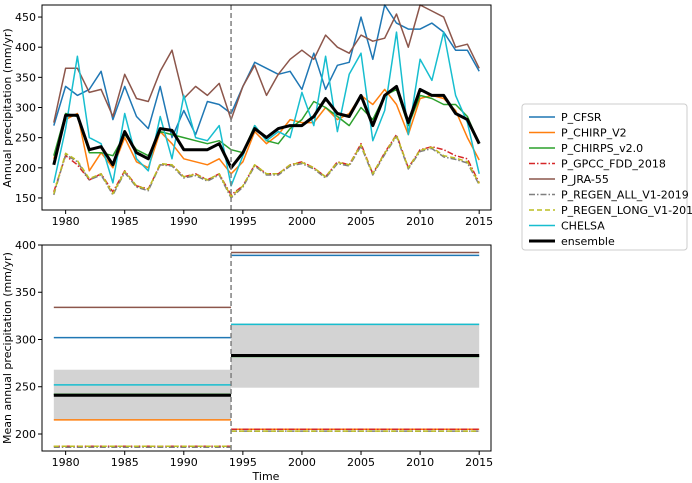  I want to click on top-y-axis: 150 200 250 300 350 400 450, so click(28, 108).